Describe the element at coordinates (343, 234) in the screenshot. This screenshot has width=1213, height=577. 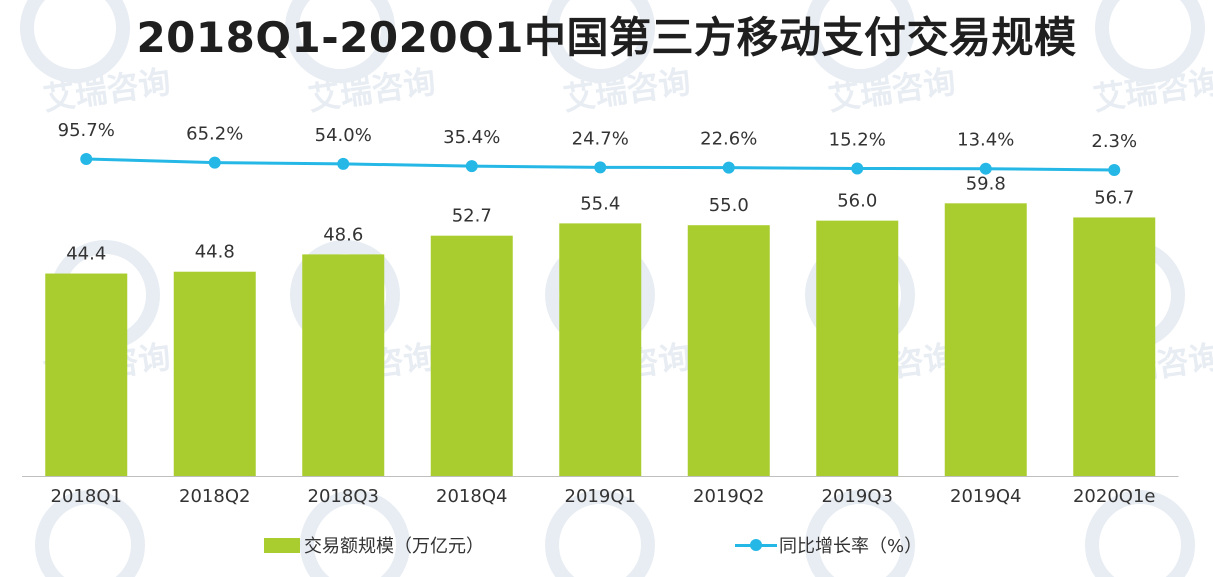
I see `bar-value-label: 48.6` at that location.